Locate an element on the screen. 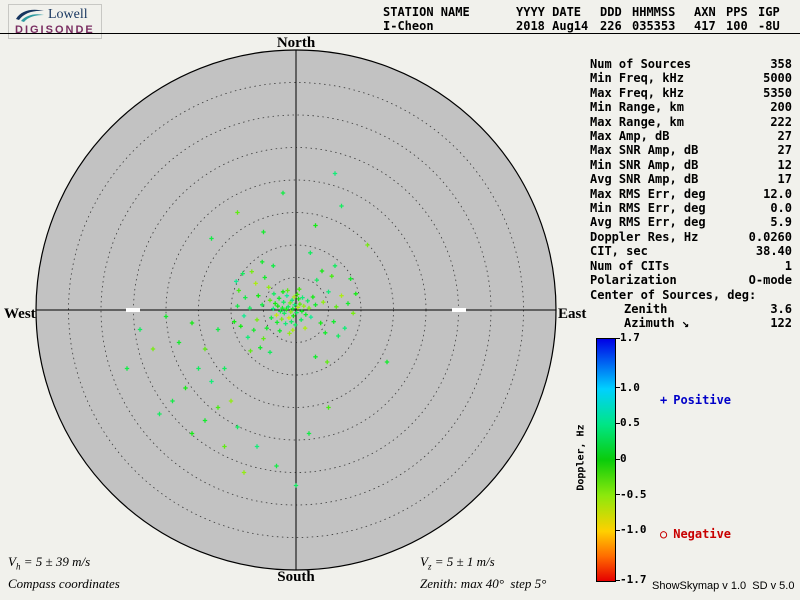 Image resolution: width=800 pixels, height=600 pixels. stat-row: Max Range, km 222 is located at coordinates (691, 121).